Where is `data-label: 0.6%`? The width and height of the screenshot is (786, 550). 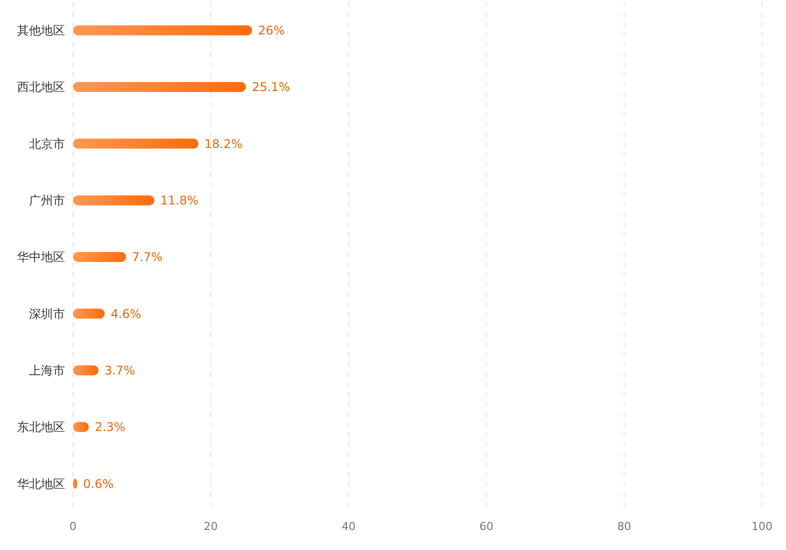 data-label: 0.6% is located at coordinates (98, 483).